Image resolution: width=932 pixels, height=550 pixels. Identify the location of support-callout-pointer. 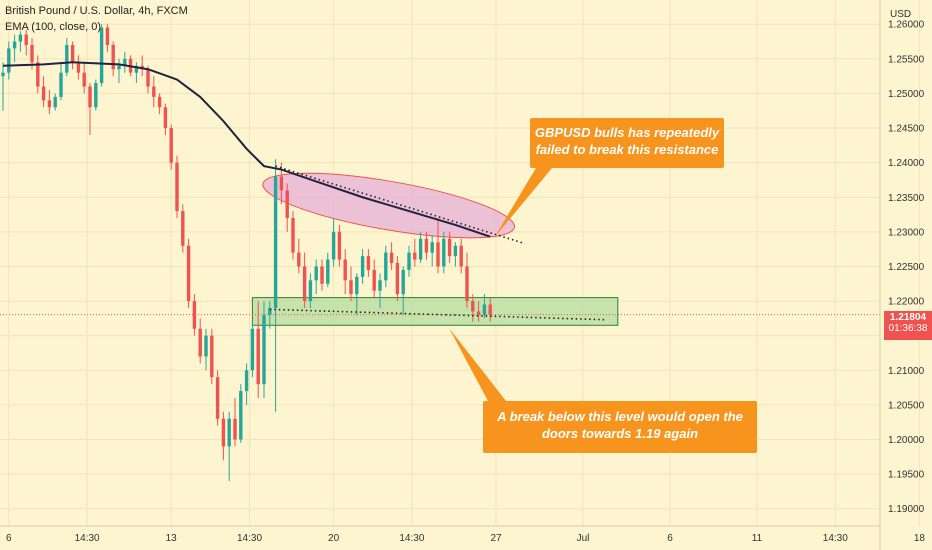
(477, 364).